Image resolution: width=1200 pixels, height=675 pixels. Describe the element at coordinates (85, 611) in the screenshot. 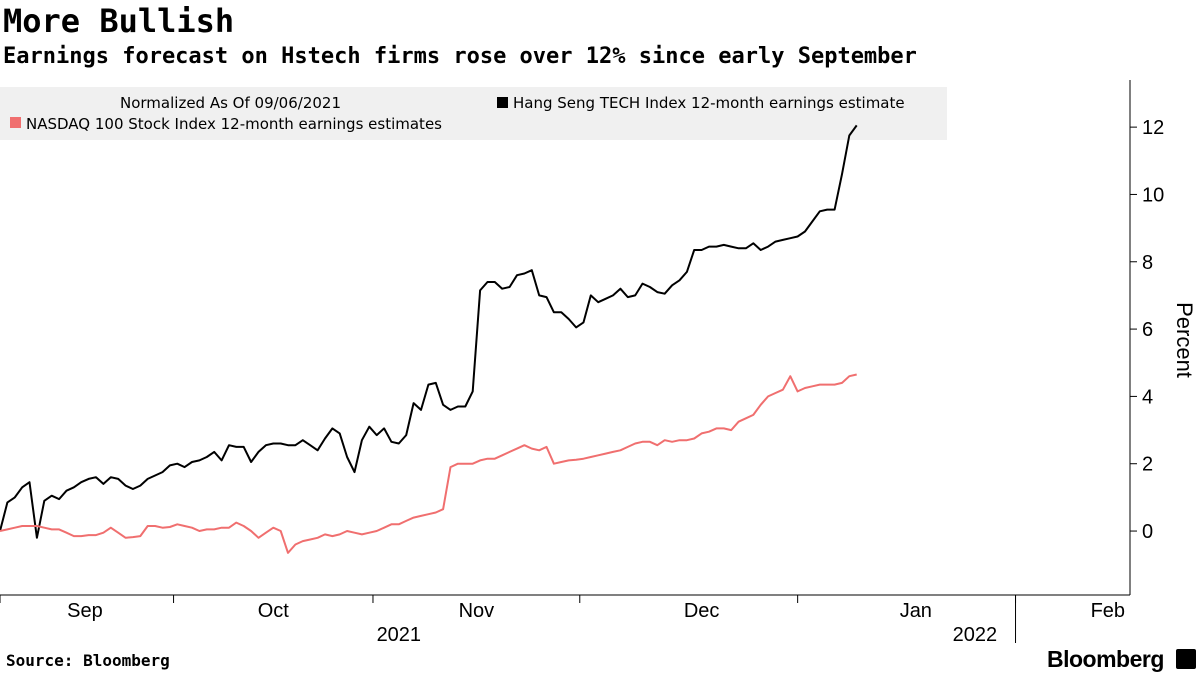

I see `x-tick-label: Sep` at that location.